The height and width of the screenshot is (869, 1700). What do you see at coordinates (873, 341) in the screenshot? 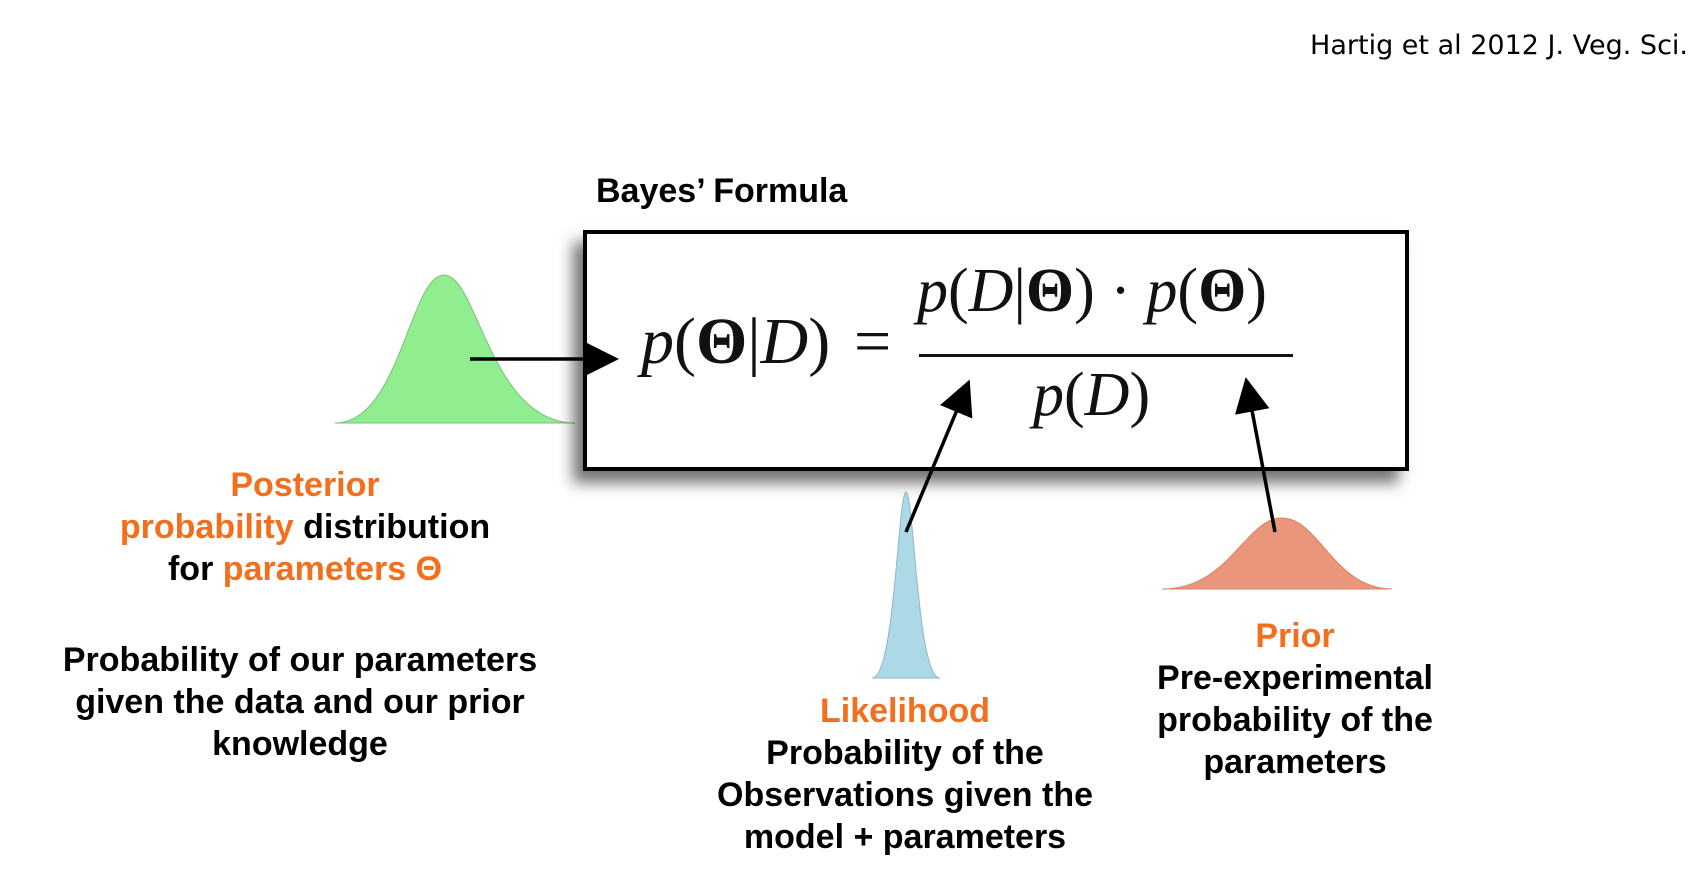
I see `formula-equals: =` at bounding box center [873, 341].